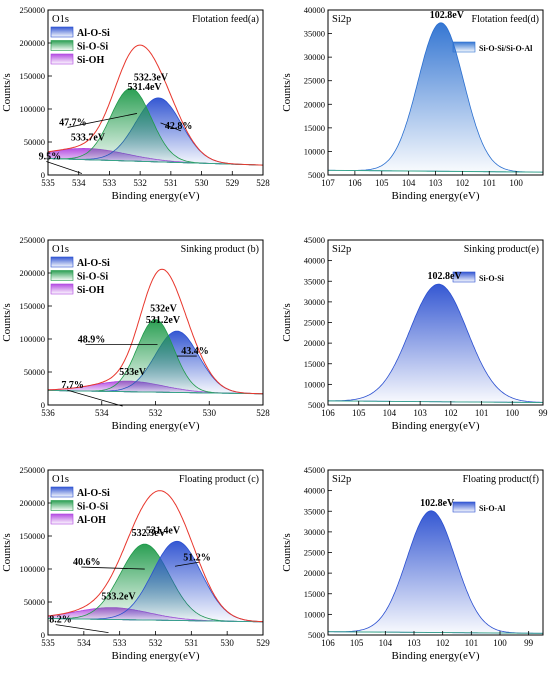  I want to click on y-tick-label: 30000, so click(314, 57).